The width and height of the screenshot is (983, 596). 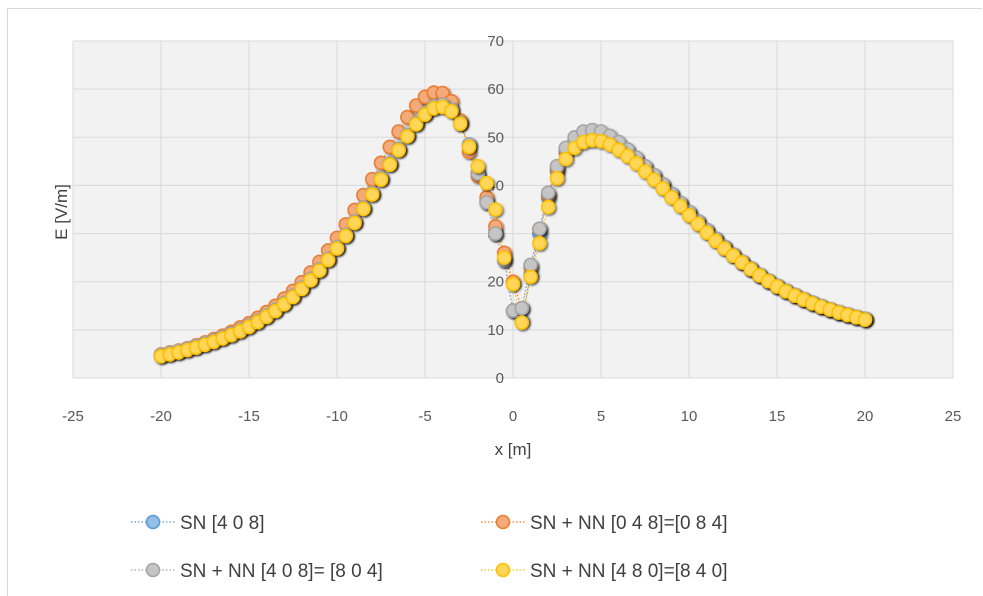 What do you see at coordinates (281, 571) in the screenshot?
I see `legend-label: SN + NN [4 0 8]= [8 0 4]` at bounding box center [281, 571].